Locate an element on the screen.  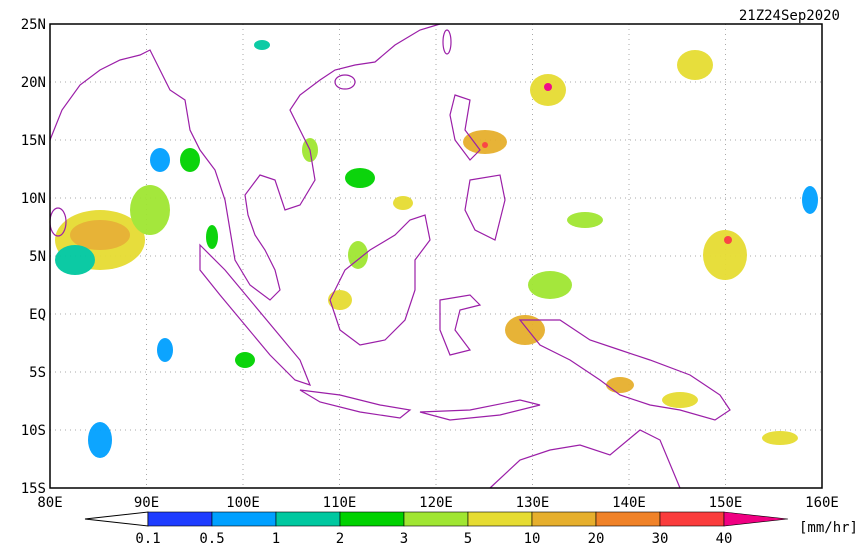
colorbar-label: 40 is located at coordinates (724, 537).